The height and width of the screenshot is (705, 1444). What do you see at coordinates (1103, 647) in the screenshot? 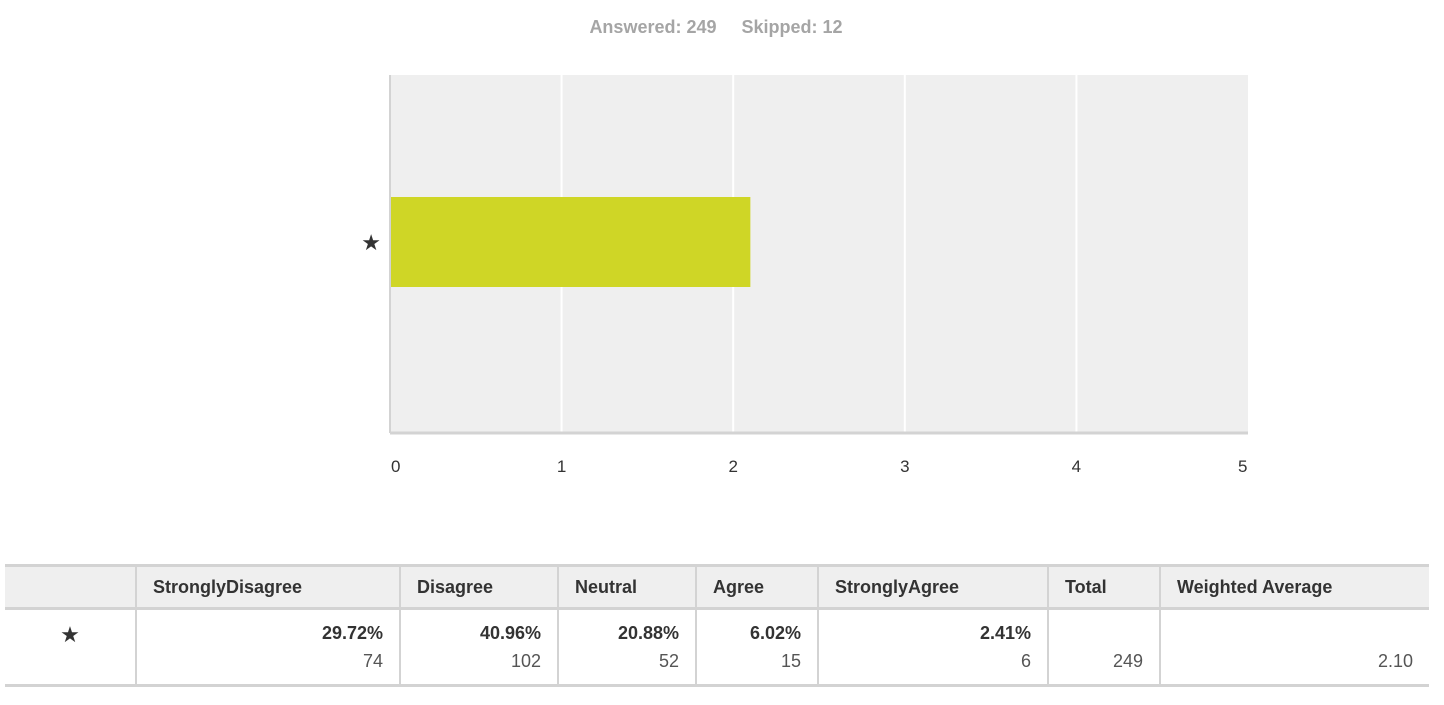
I see `cell-total: 249` at bounding box center [1103, 647].